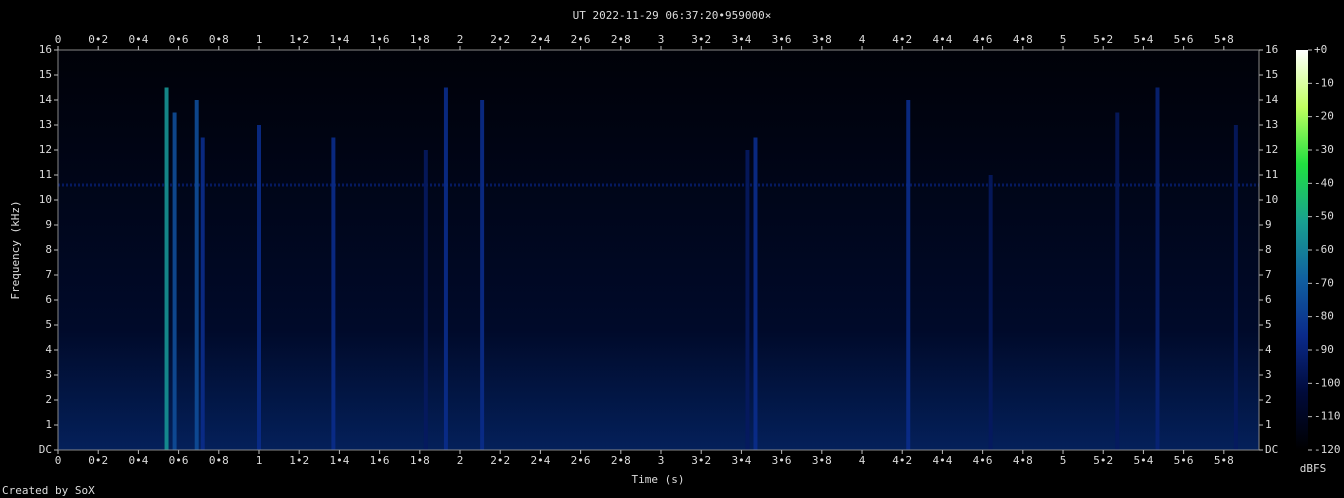  What do you see at coordinates (259, 39) in the screenshot?
I see `x-tick-label-top: 1` at bounding box center [259, 39].